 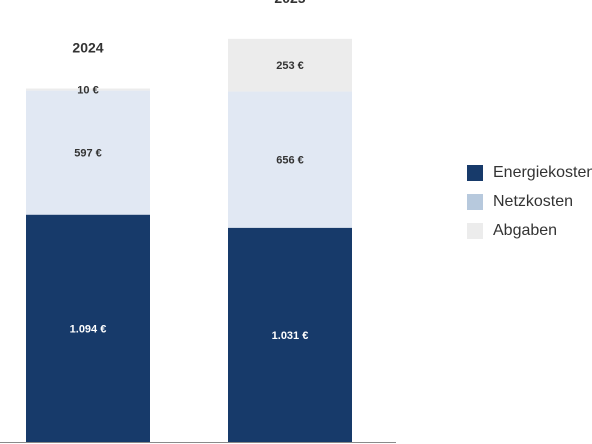 I want to click on data-label-2024-energiekosten: 1.094 €, so click(x=88, y=329).